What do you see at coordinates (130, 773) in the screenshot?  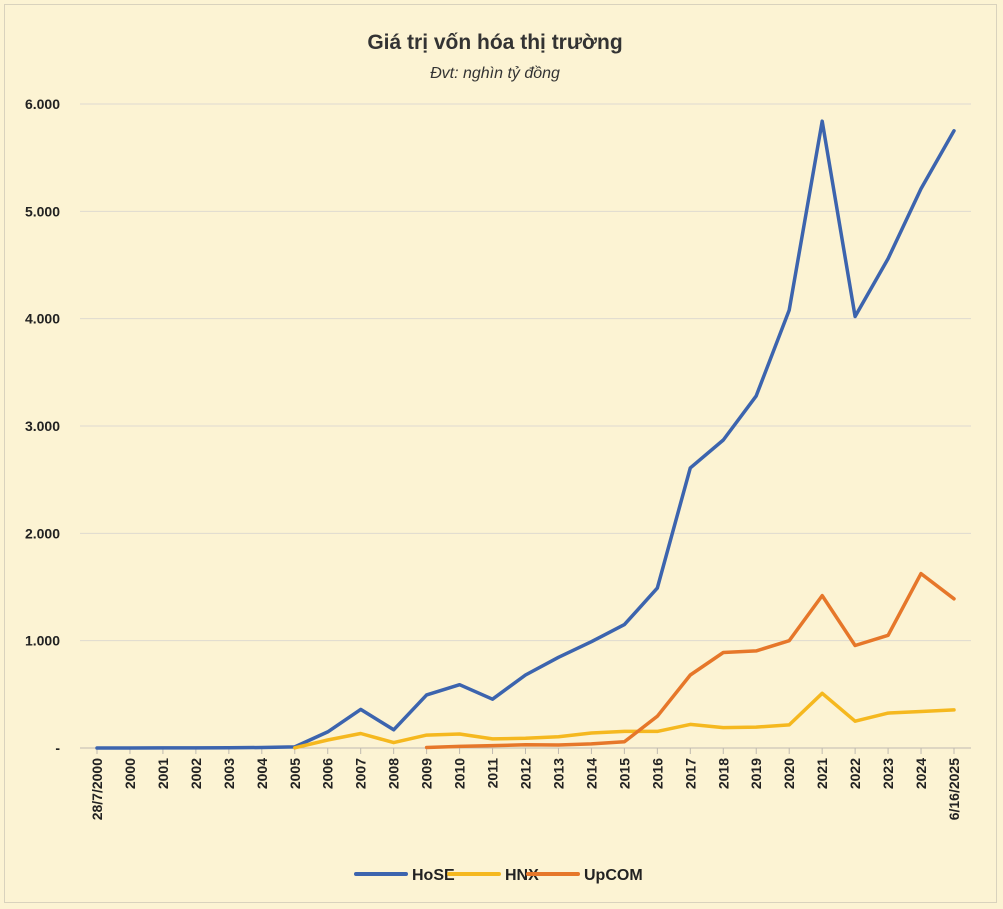 I see `x-tick-label: 2000` at bounding box center [130, 773].